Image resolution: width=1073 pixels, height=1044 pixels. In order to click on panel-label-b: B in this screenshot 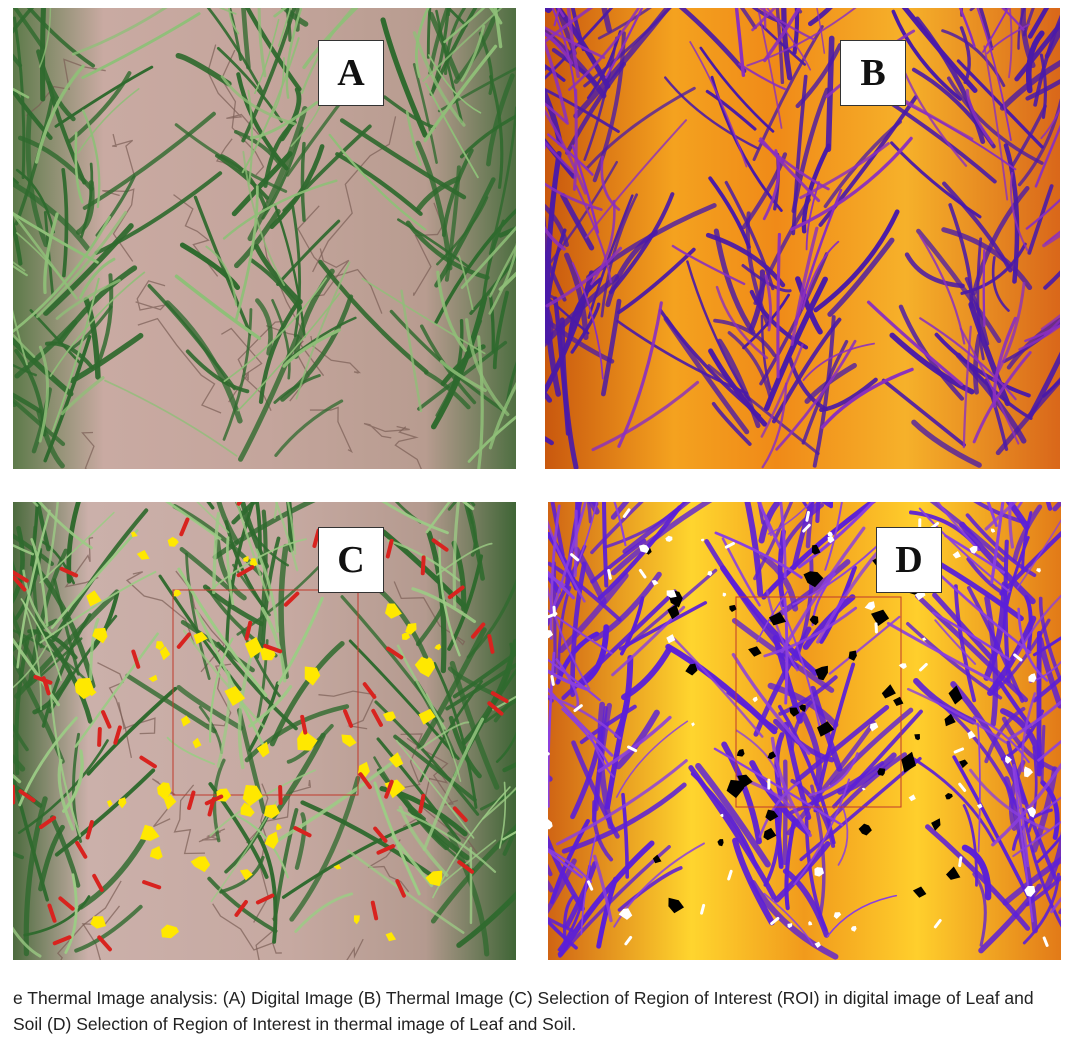, I will do `click(873, 73)`.